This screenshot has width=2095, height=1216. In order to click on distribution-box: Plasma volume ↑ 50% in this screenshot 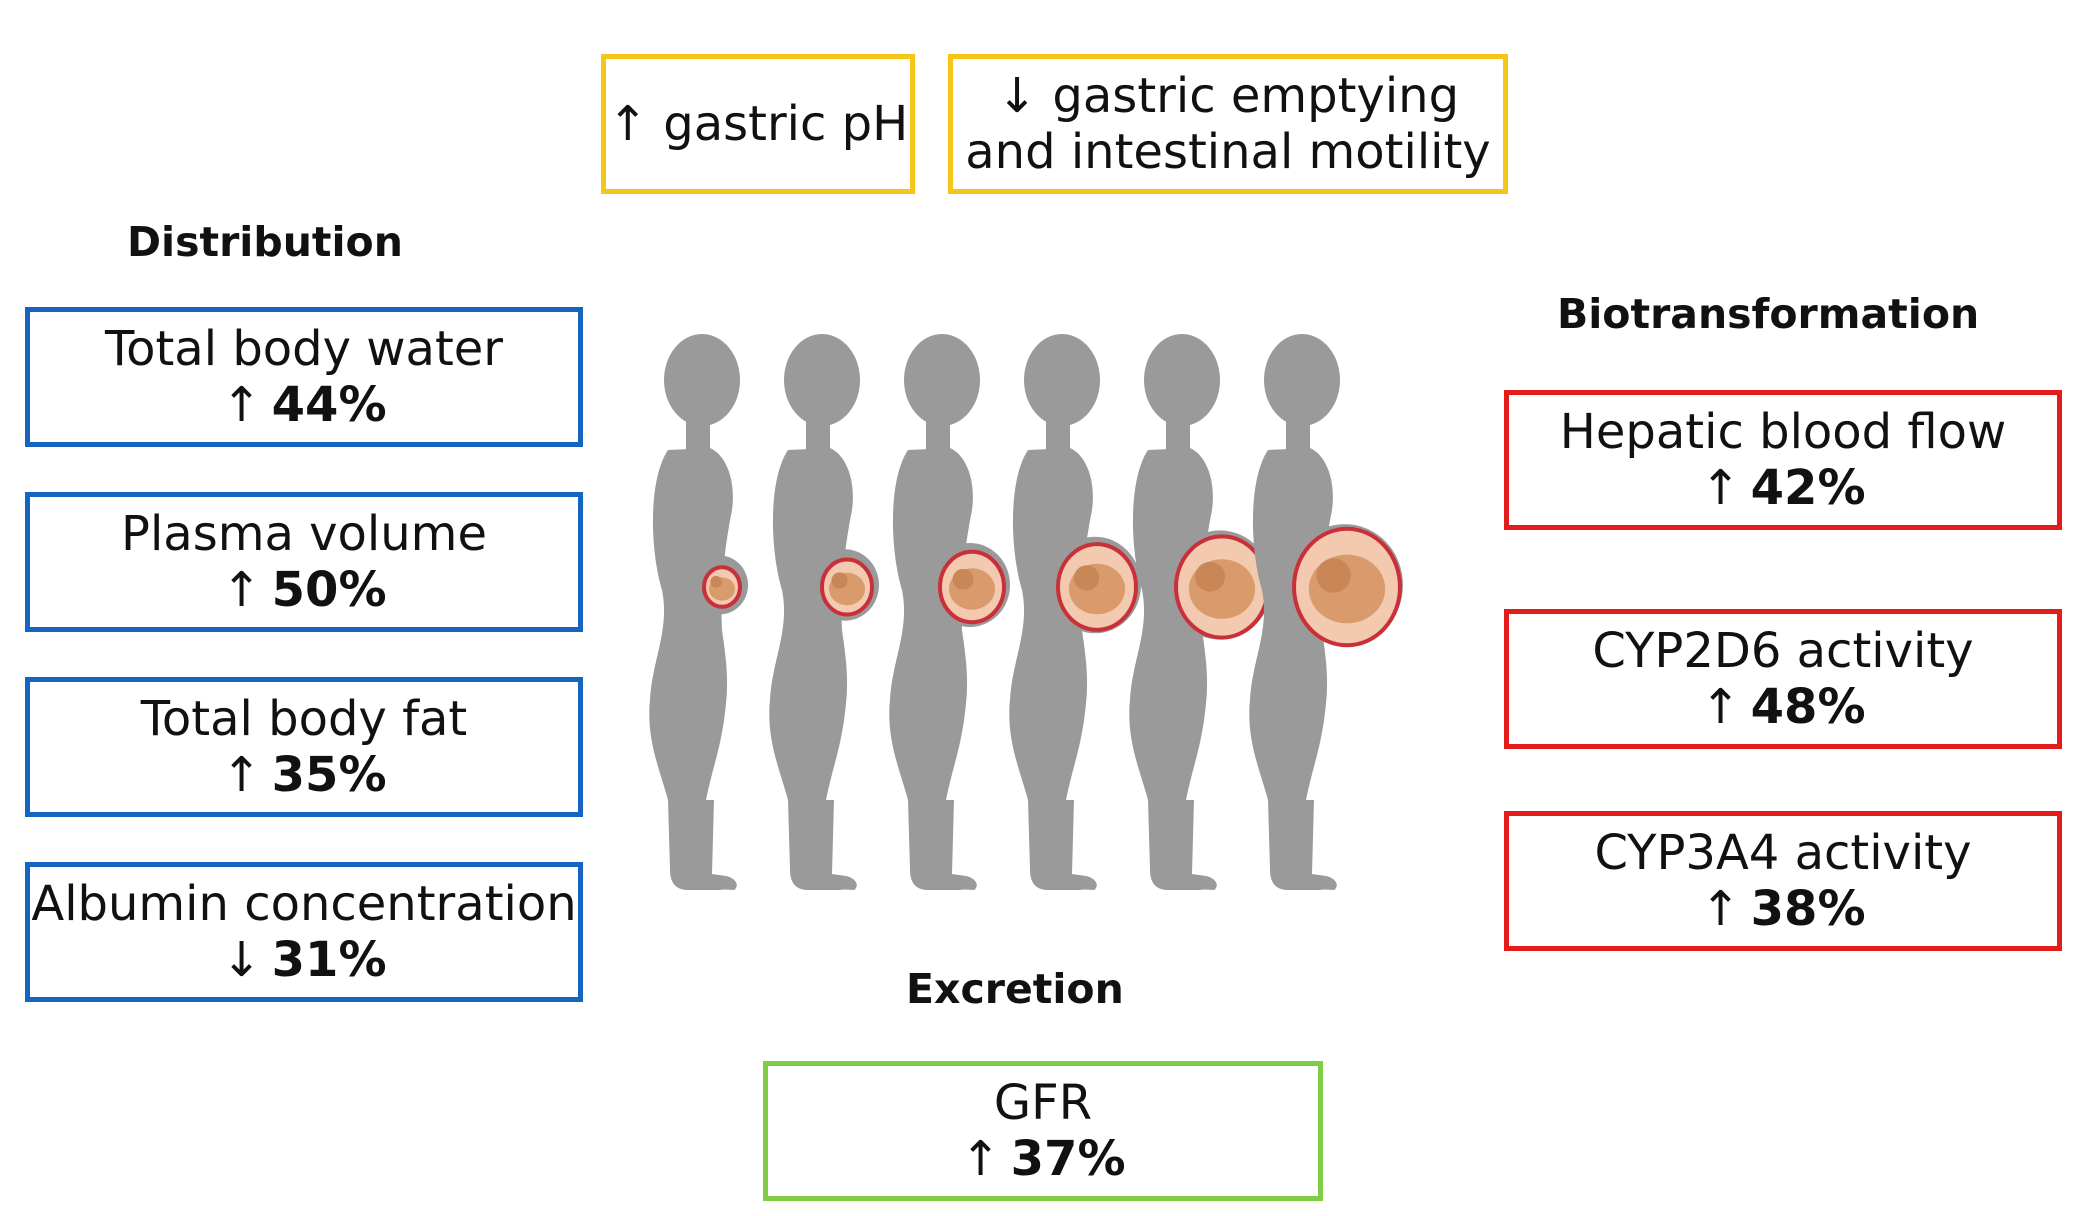, I will do `click(304, 562)`.